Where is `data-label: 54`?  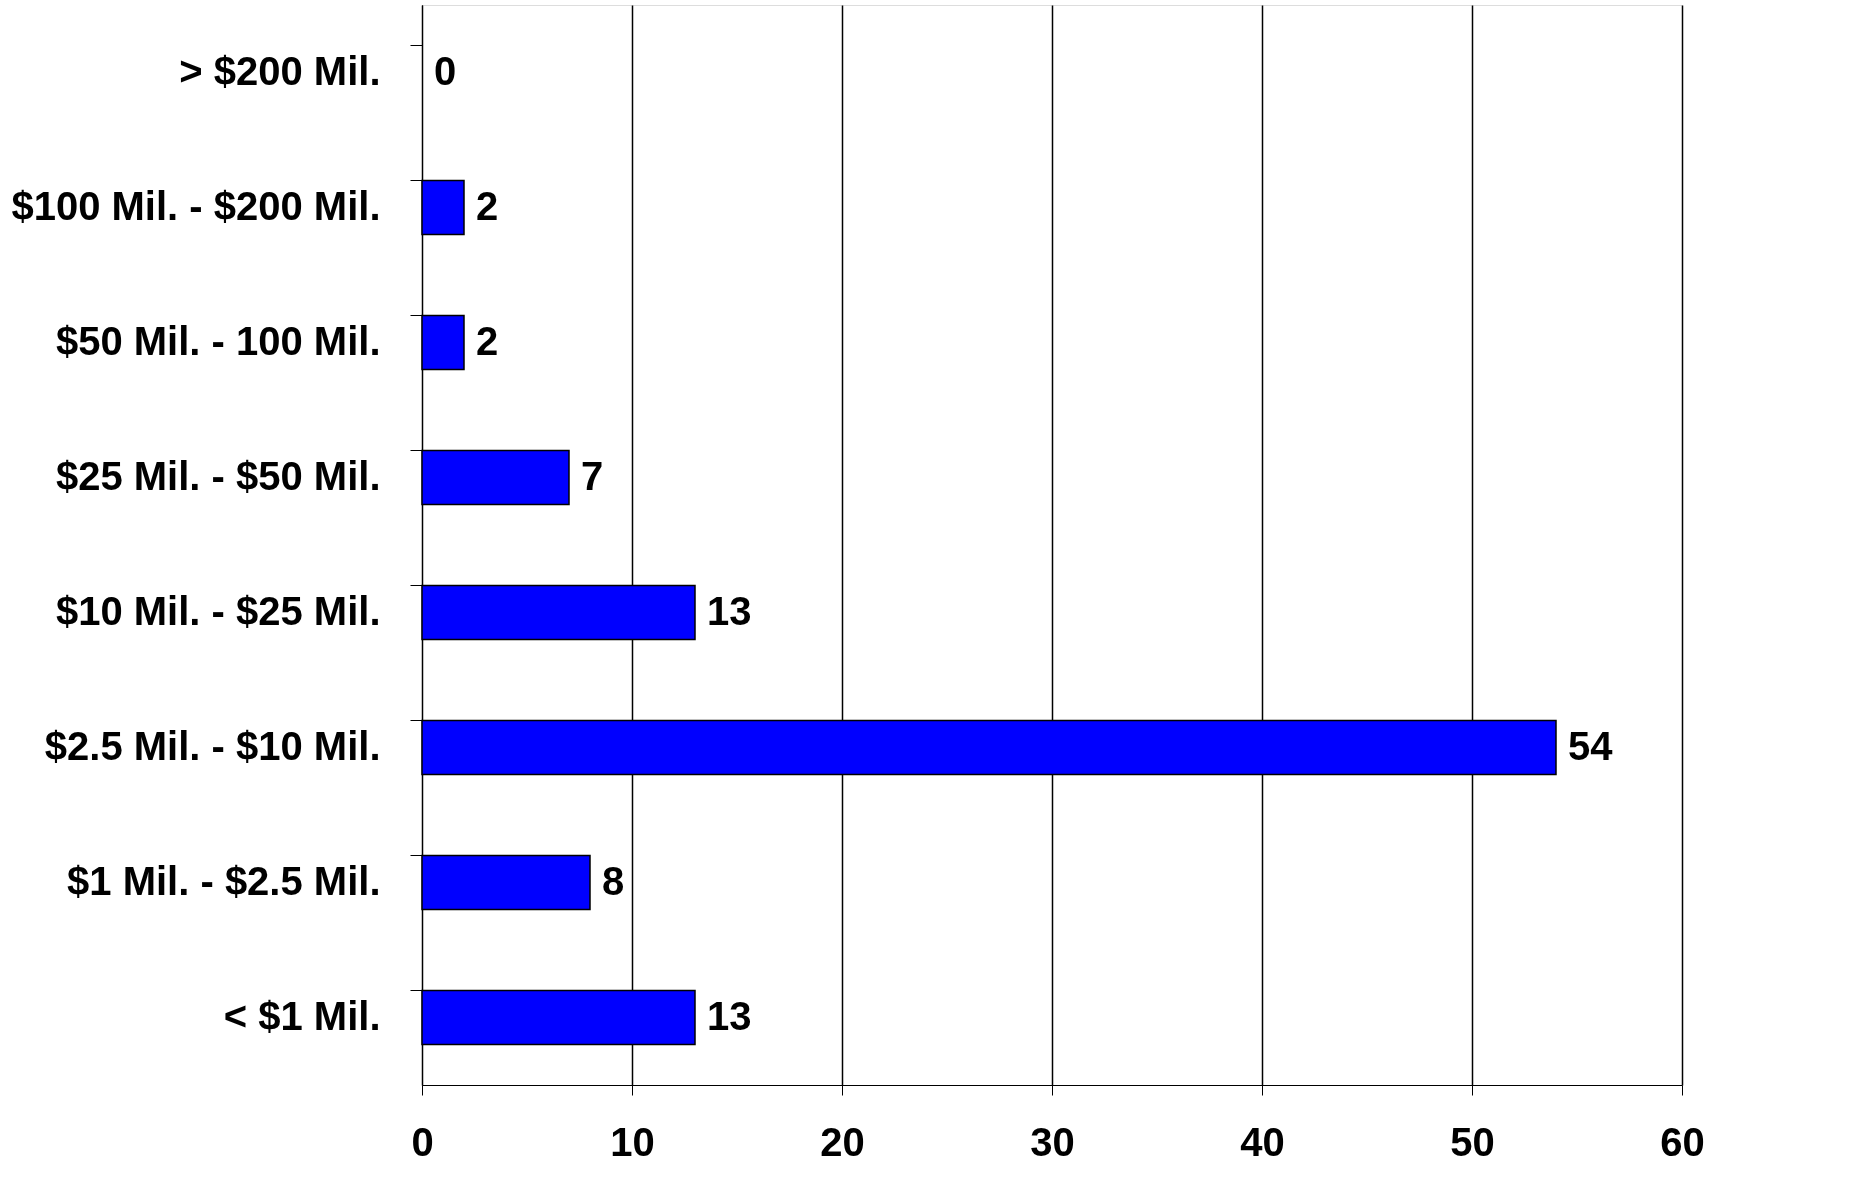 data-label: 54 is located at coordinates (1591, 745).